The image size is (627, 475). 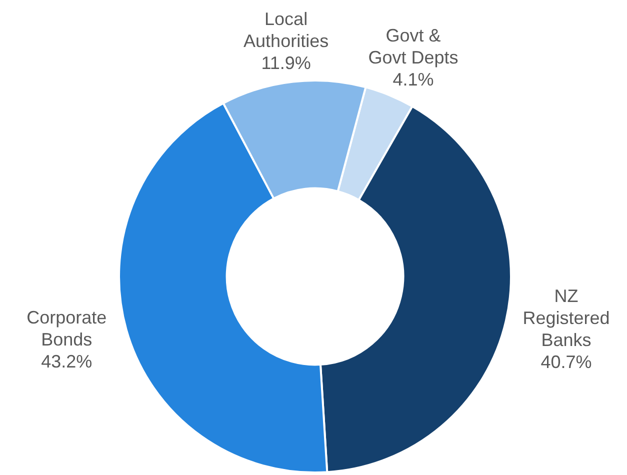 I want to click on data-label: 43.2%, so click(x=66, y=361).